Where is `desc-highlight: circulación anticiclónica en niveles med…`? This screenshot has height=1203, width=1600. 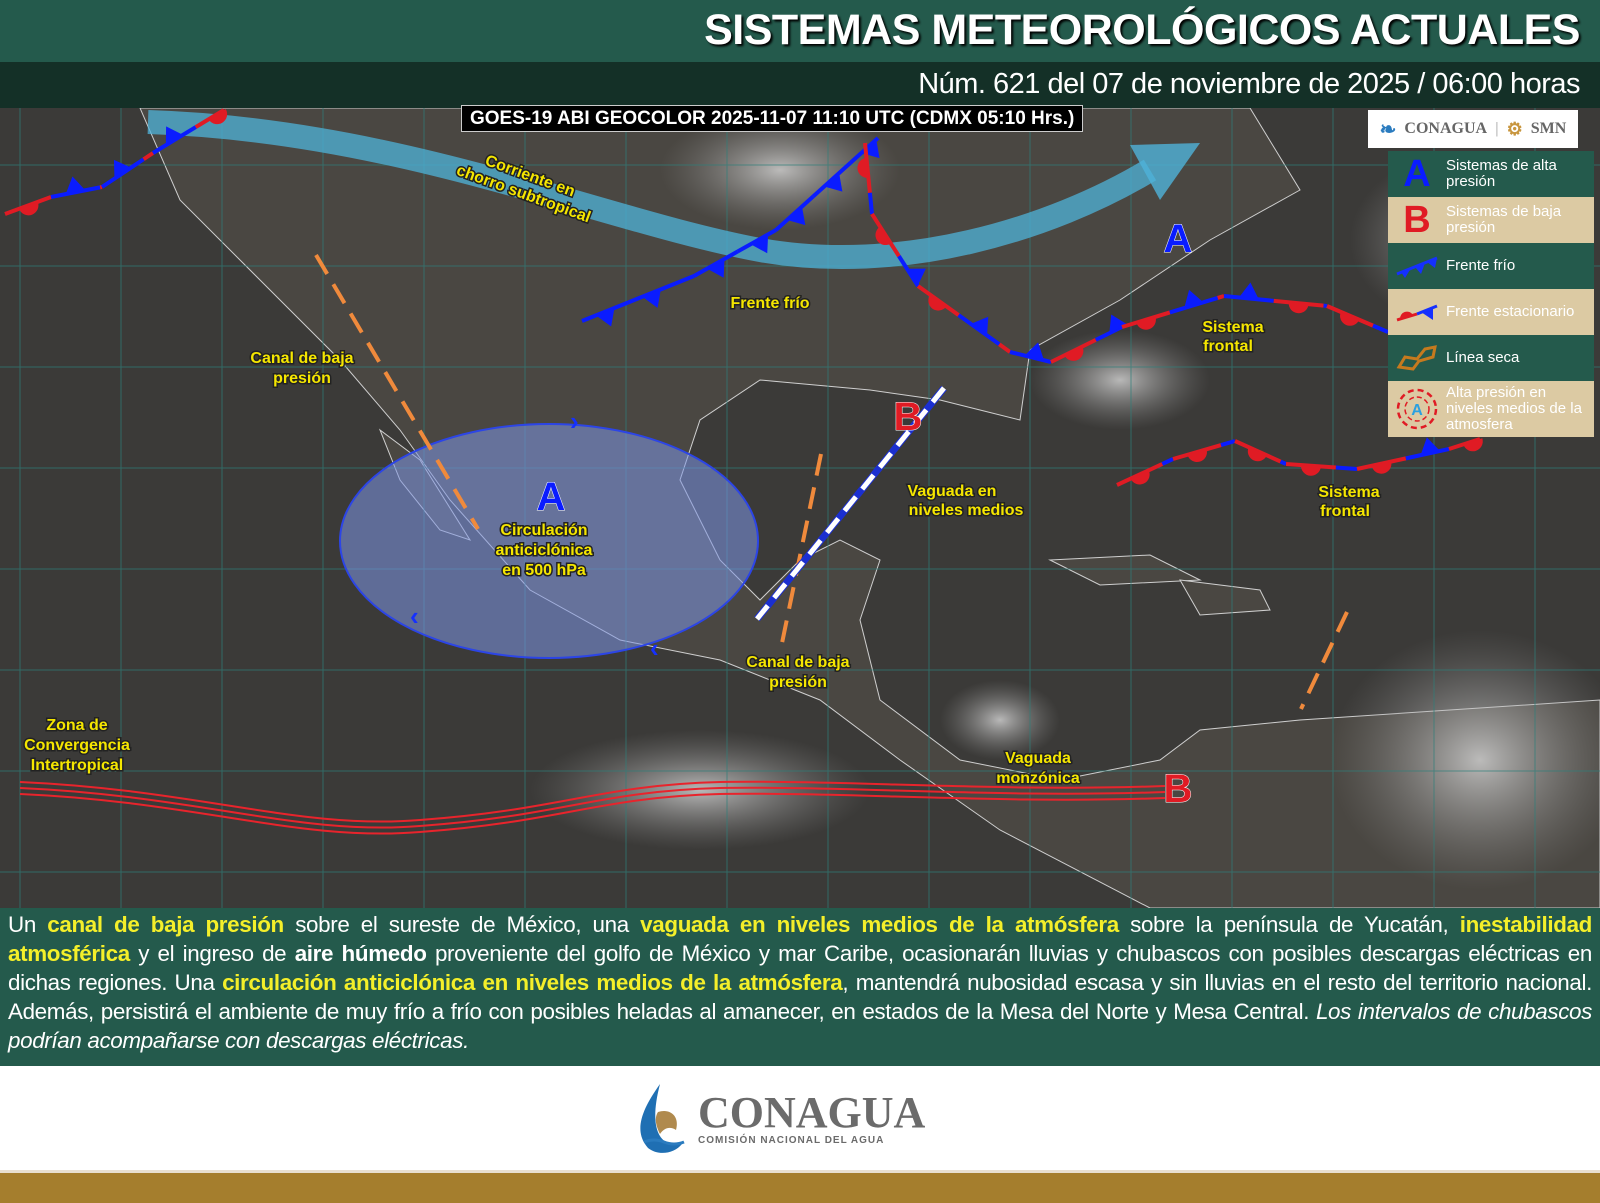 desc-highlight: circulación anticiclónica en niveles med… is located at coordinates (532, 982).